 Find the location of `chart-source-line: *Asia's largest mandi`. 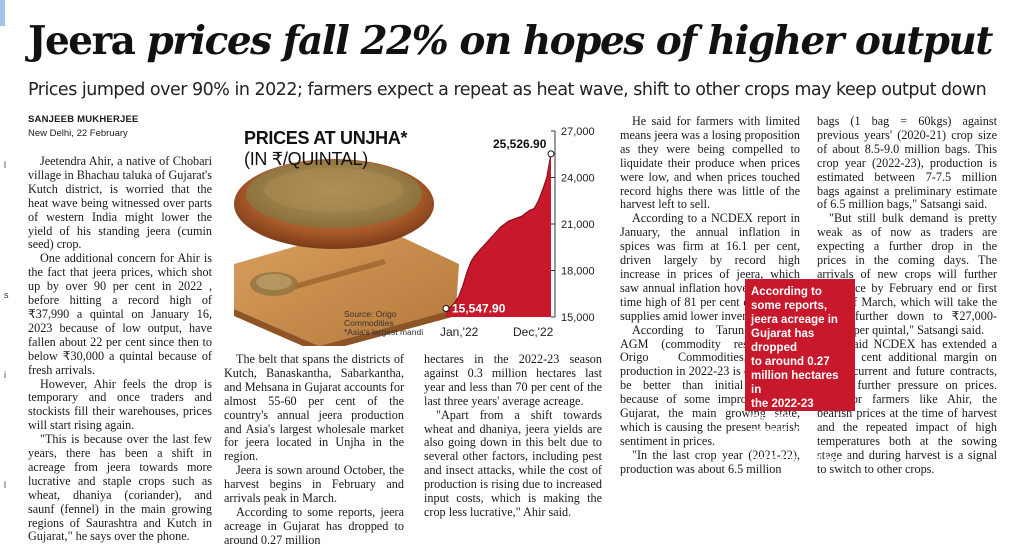

chart-source-line: *Asia's largest mandi is located at coordinates (384, 332).